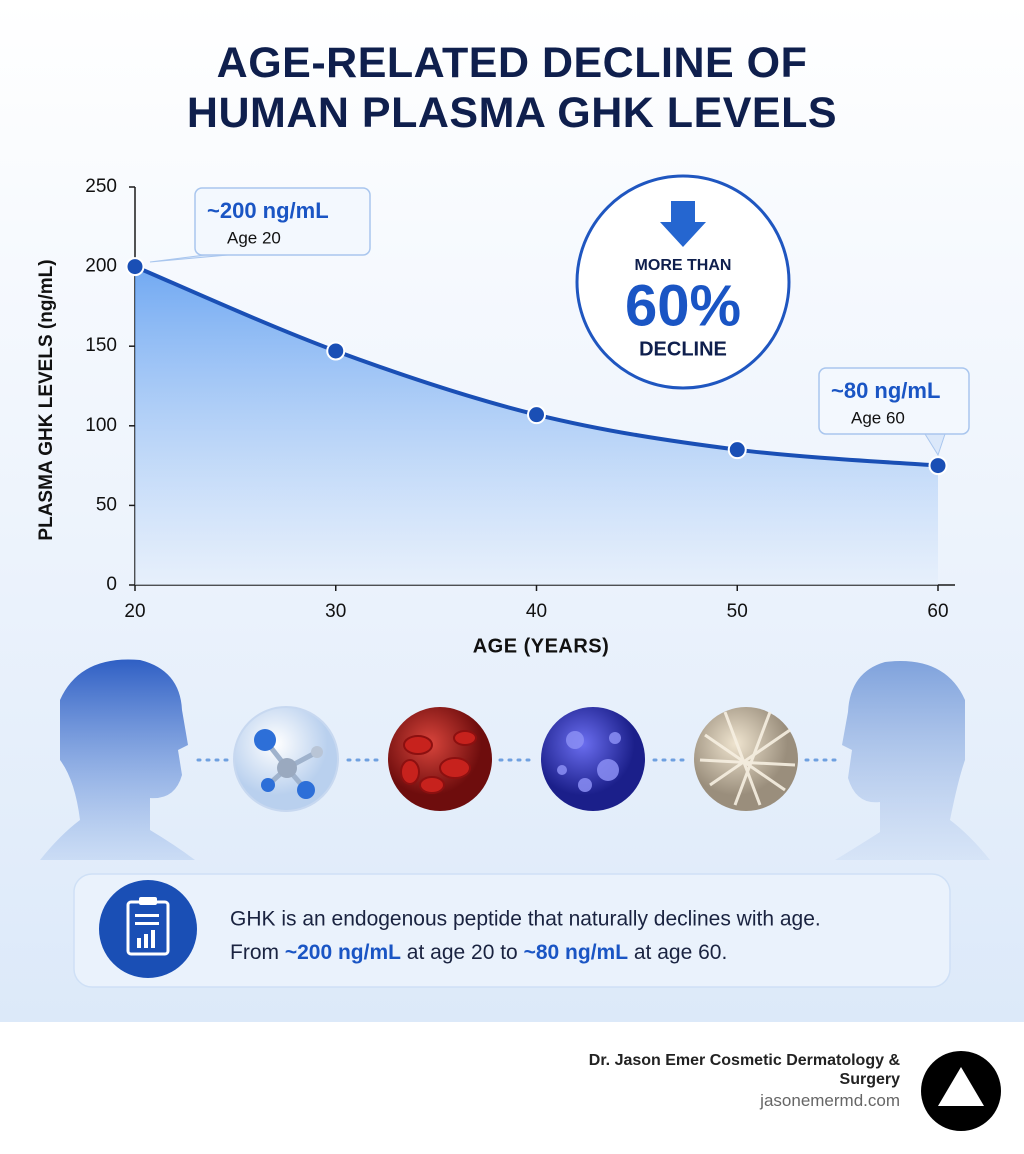  Describe the element at coordinates (101, 266) in the screenshot. I see `y-tick-label: 200` at that location.